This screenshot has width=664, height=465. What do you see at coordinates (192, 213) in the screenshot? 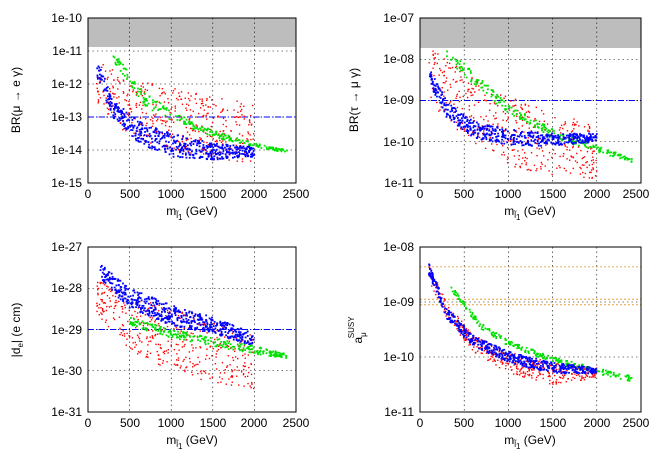
I see `p1-xlabel: ml̃1 (GeV)` at bounding box center [192, 213].